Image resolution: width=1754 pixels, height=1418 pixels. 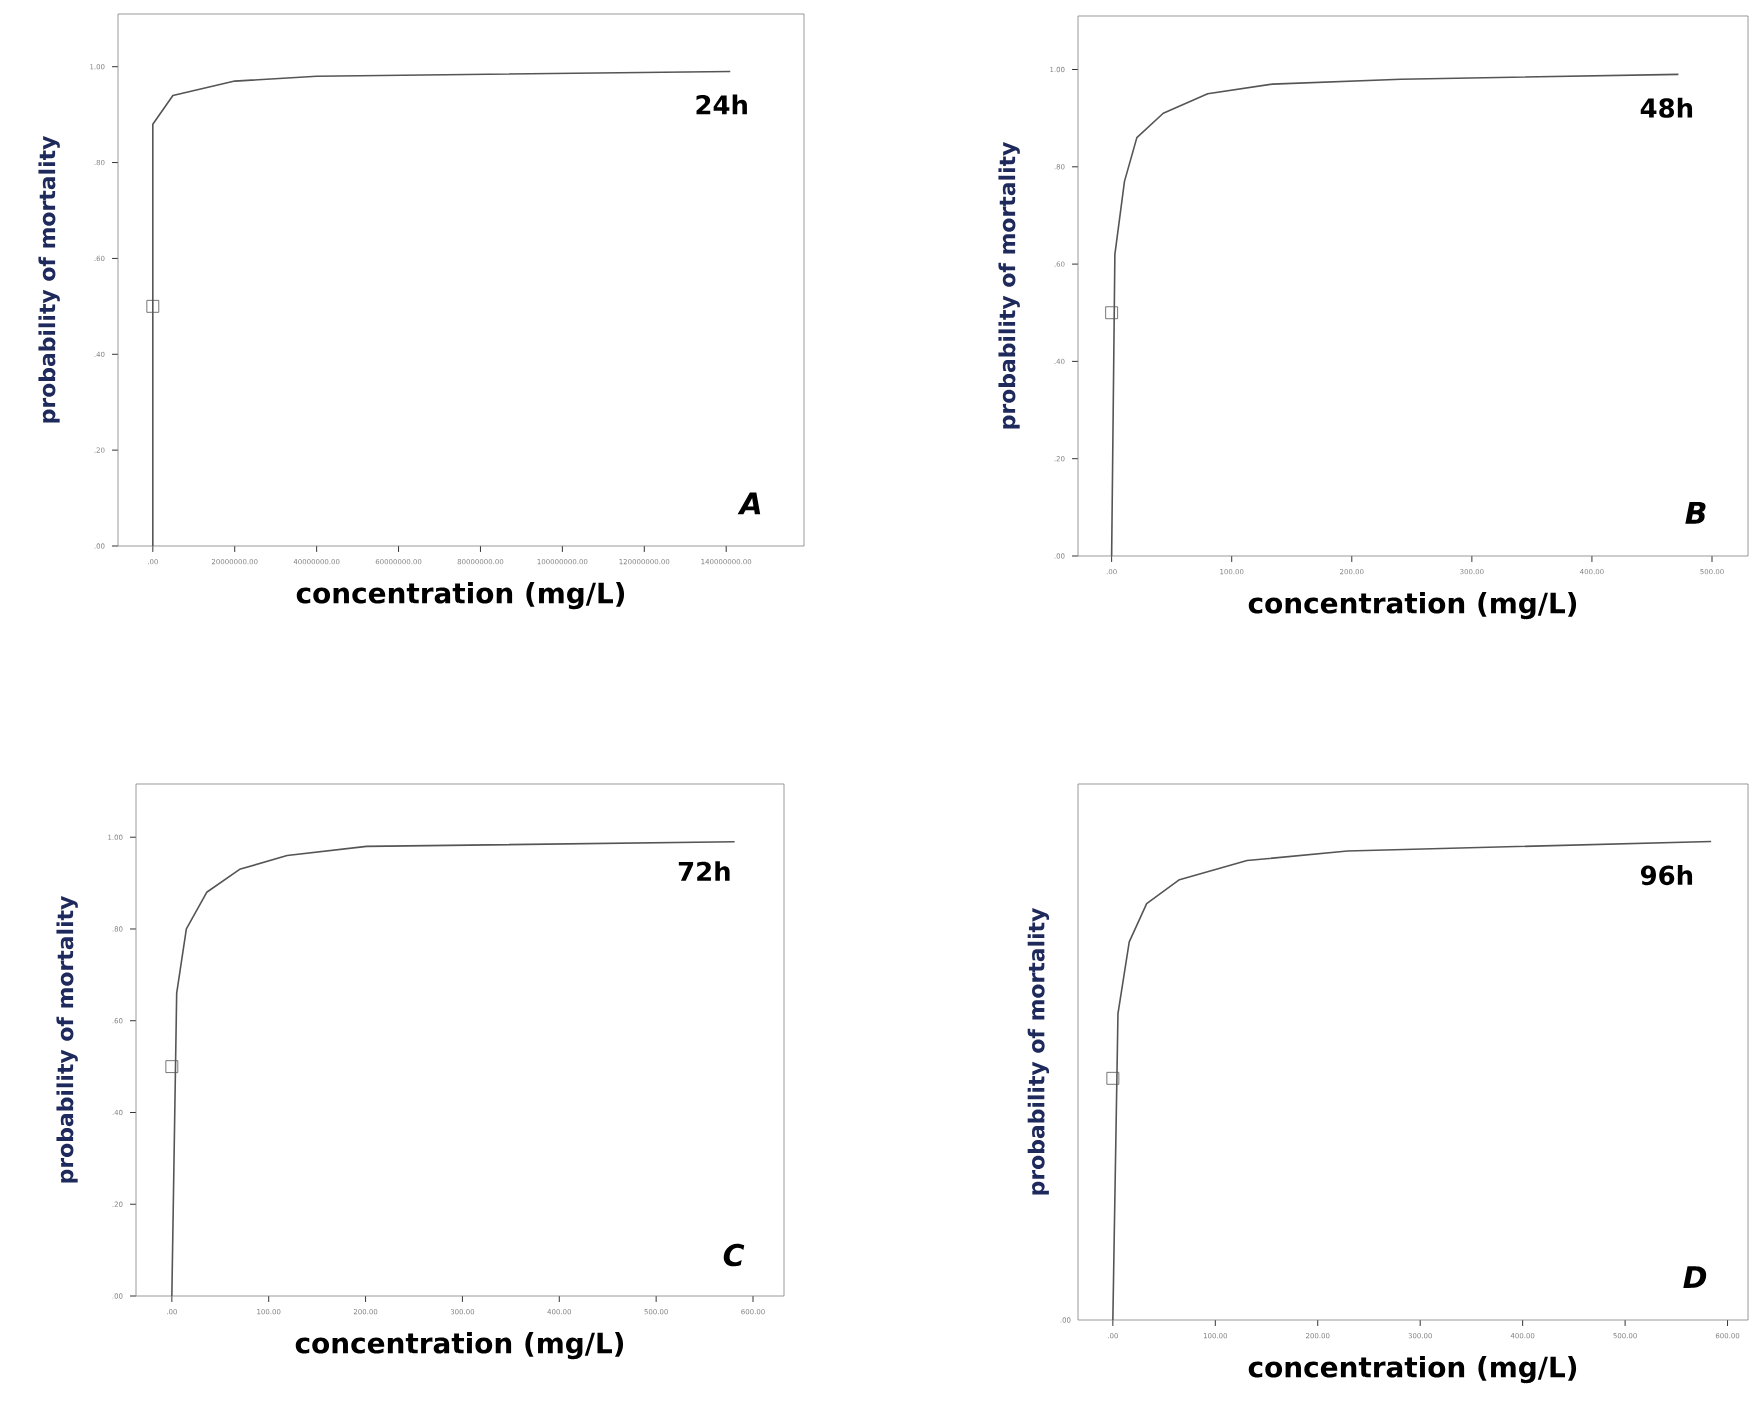 I want to click on annotation: A, so click(x=749, y=503).